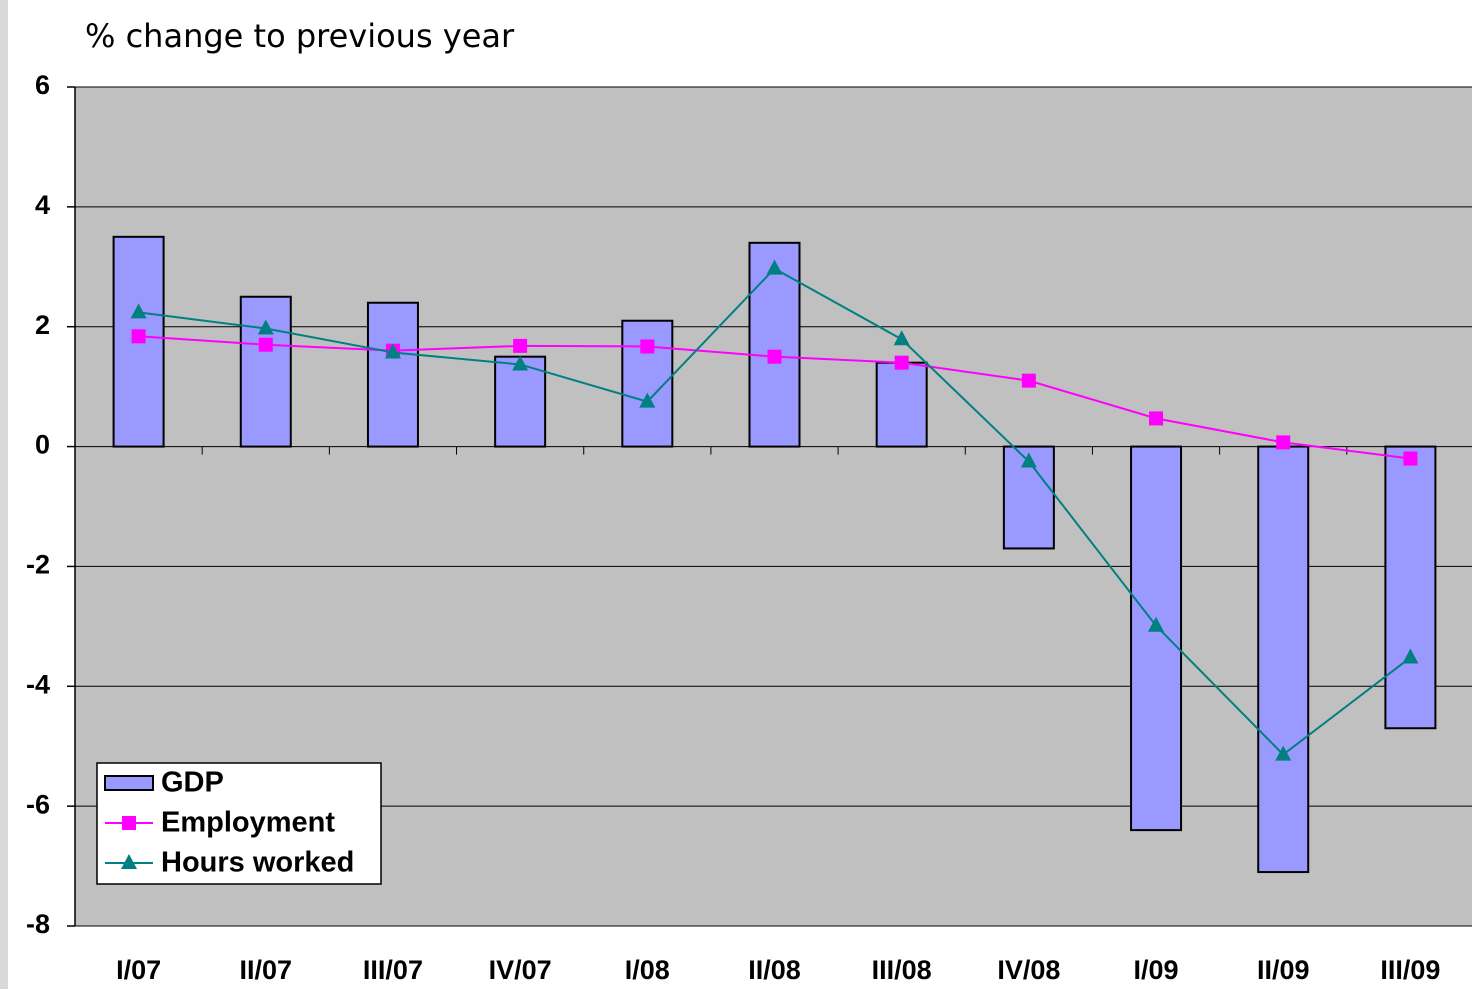 This screenshot has width=1472, height=989. What do you see at coordinates (42, 205) in the screenshot?
I see `y-tick-label: 4` at bounding box center [42, 205].